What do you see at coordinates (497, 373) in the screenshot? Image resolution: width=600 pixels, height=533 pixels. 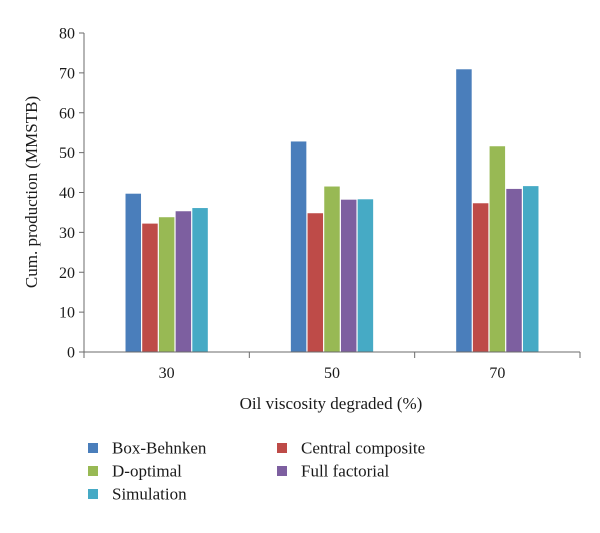 I see `x-tick-label: 70` at bounding box center [497, 373].